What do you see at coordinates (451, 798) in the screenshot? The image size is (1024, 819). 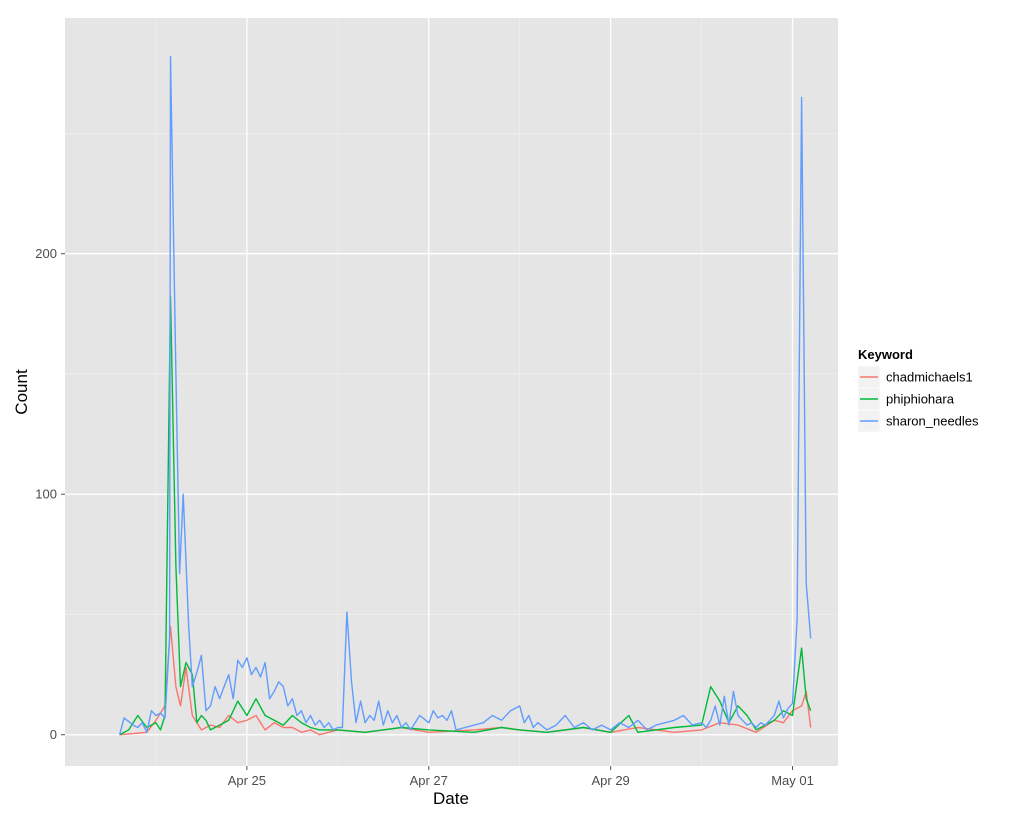 I see `x-axis-title: Date` at bounding box center [451, 798].